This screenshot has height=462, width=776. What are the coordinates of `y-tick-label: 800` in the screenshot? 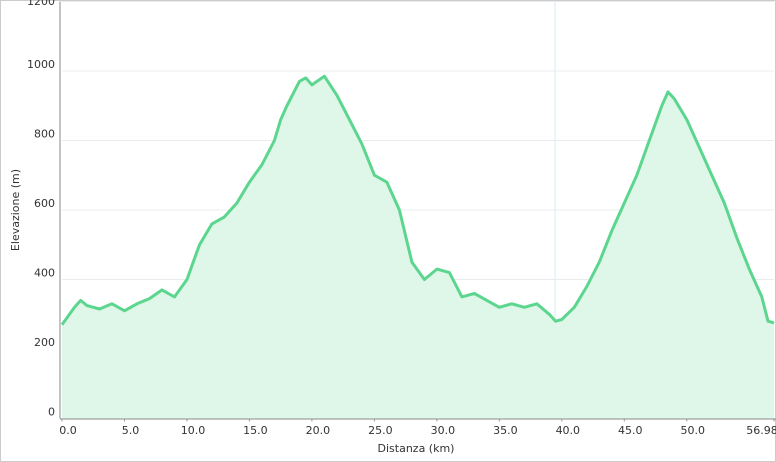 It's located at (44, 134).